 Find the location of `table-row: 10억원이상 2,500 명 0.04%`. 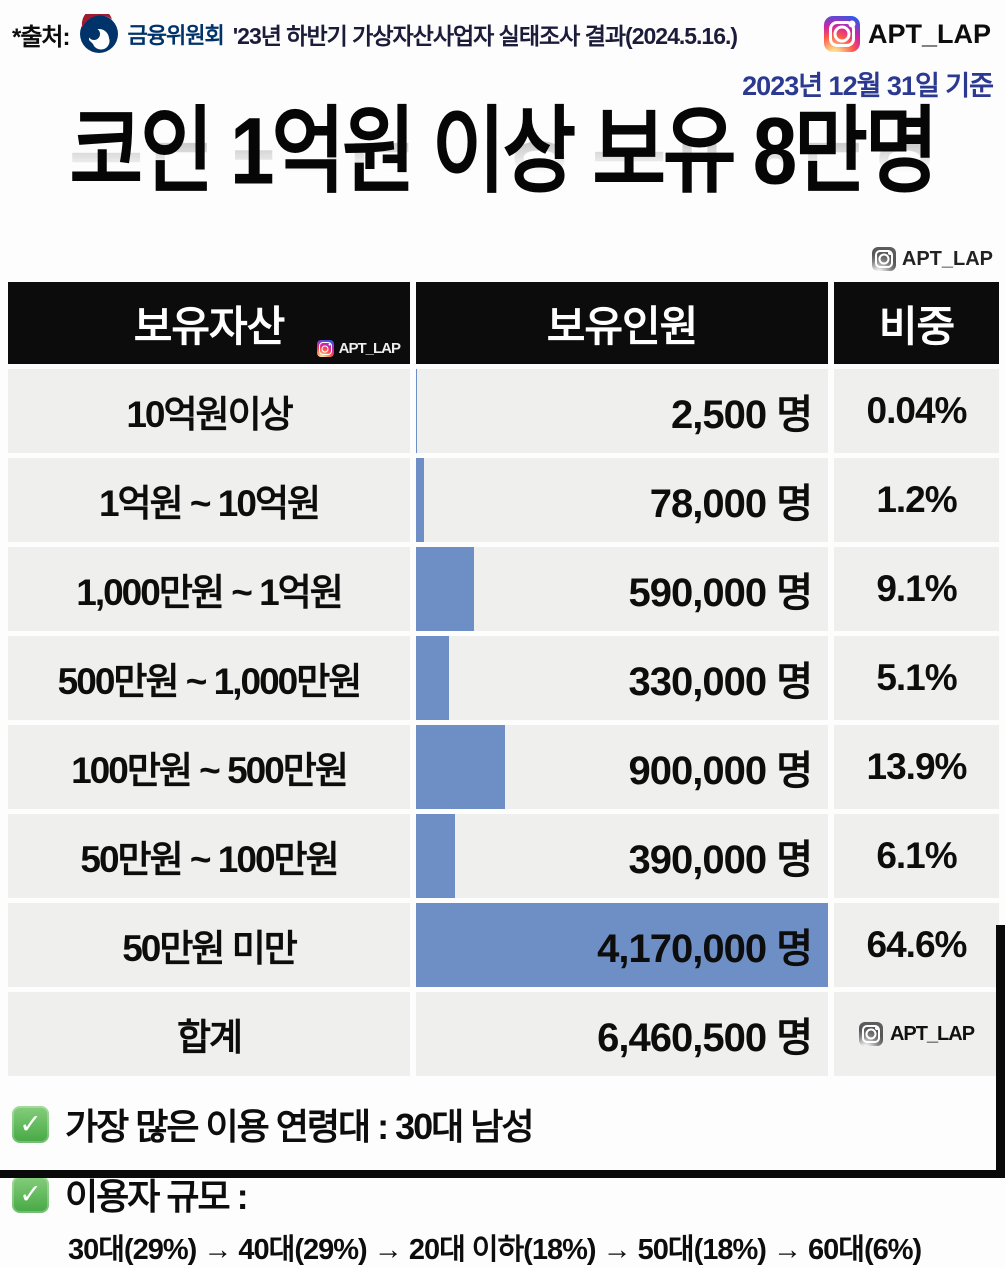

table-row: 10억원이상 2,500 명 0.04% is located at coordinates (503, 411).